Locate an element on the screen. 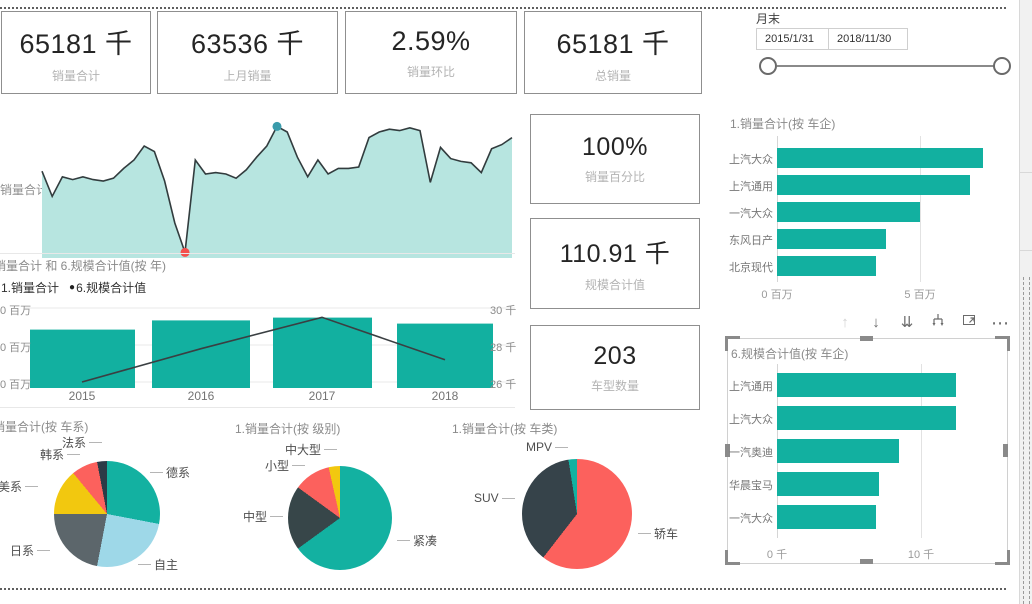 This screenshot has height=604, width=1032. pie-chart-by-series: 销量合计(按 车系) 德系 自主 日系 美系 韩系 法系 is located at coordinates (116, 506).